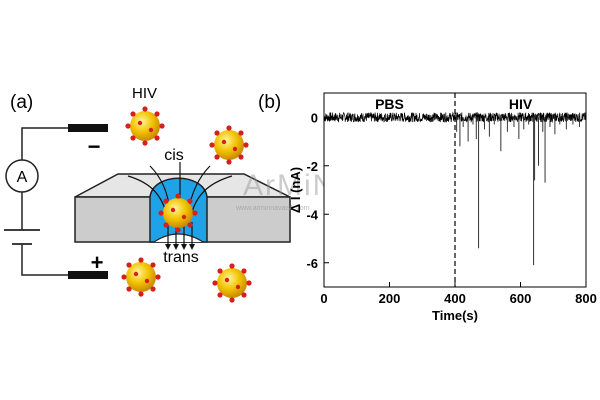 This screenshot has height=400, width=600. What do you see at coordinates (518, 191) in the screenshot?
I see `spike-series` at bounding box center [518, 191].